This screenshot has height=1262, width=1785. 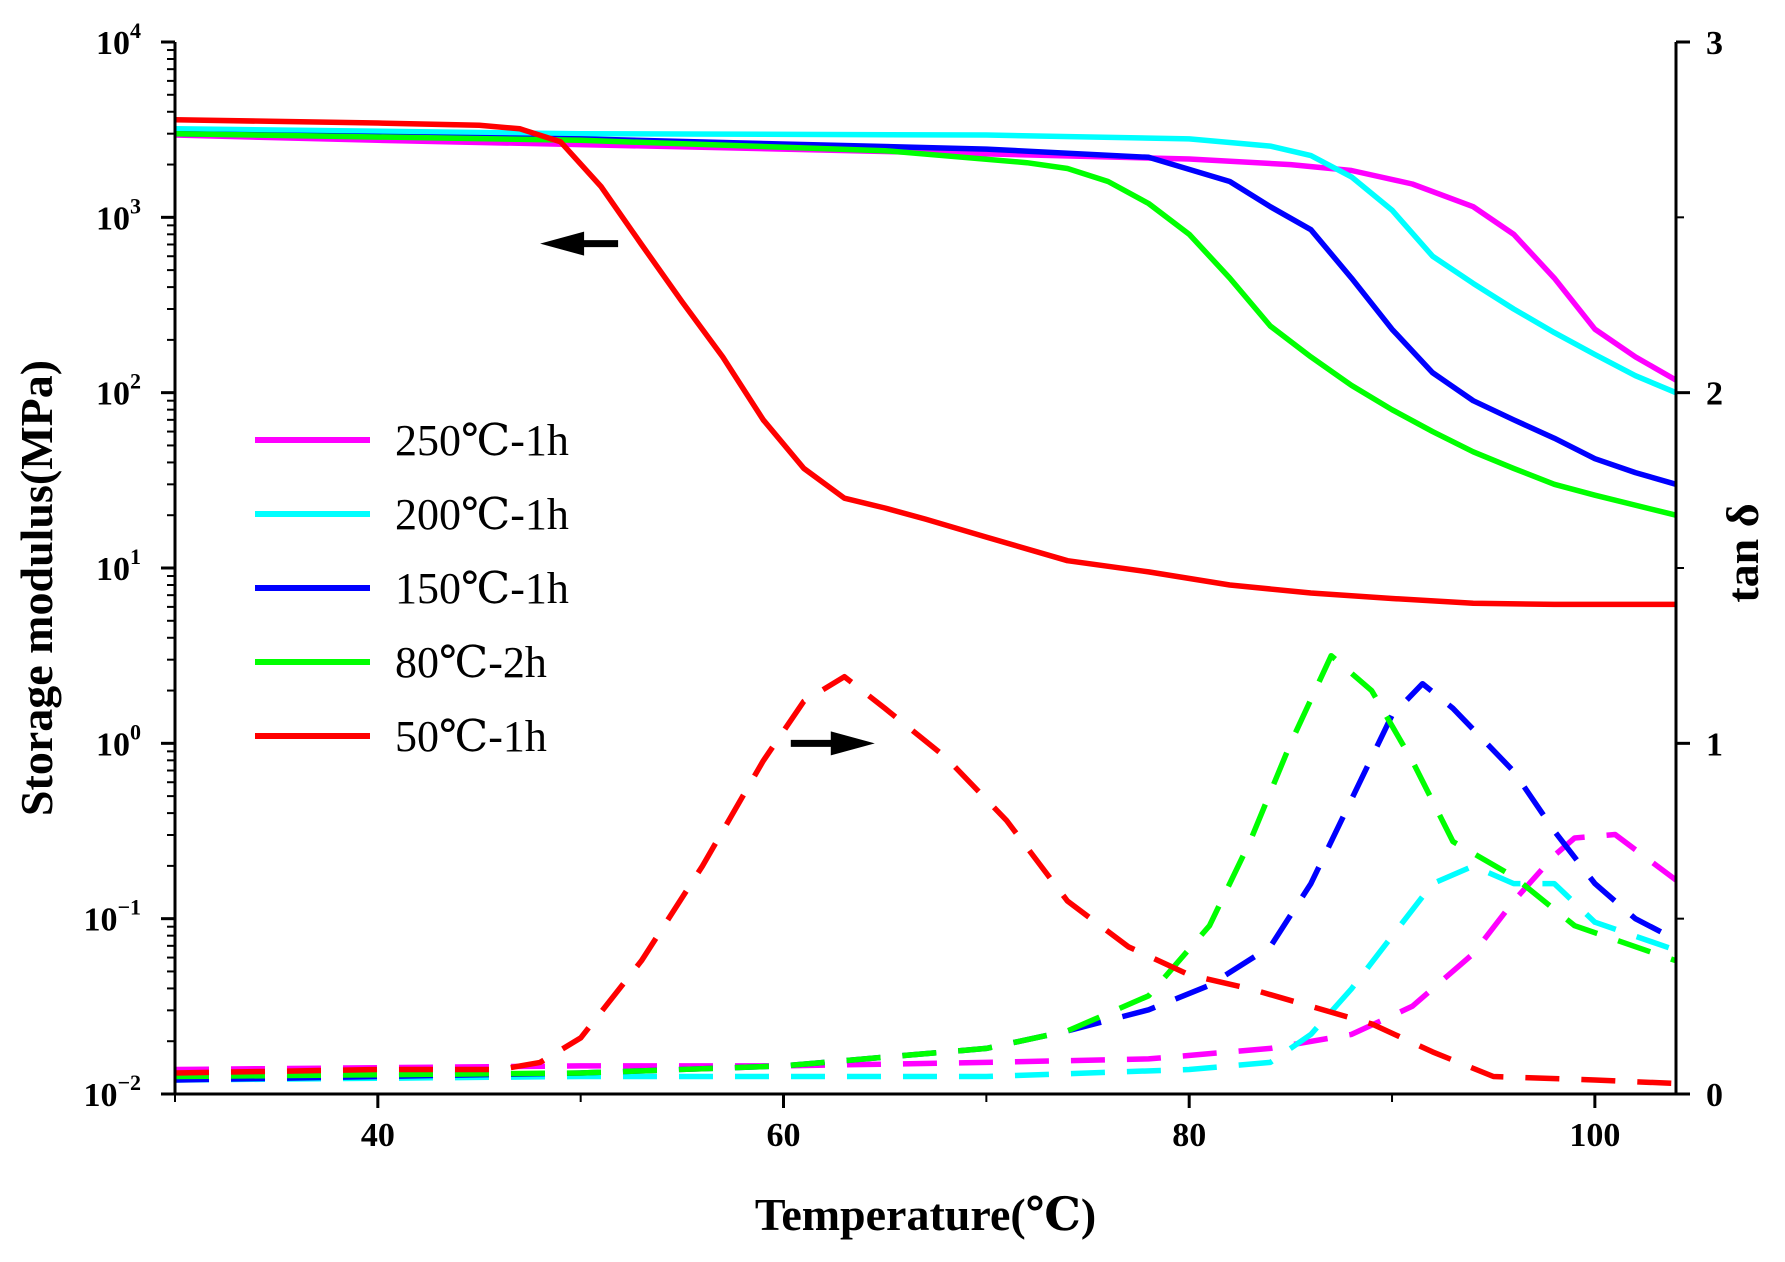 I want to click on y-tick-label: 10⁴, so click(x=118, y=40).